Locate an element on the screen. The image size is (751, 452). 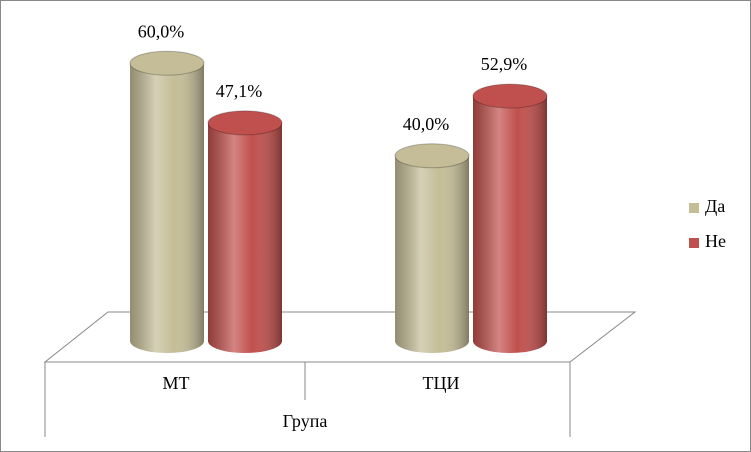
data-label: 47,1% is located at coordinates (239, 91).